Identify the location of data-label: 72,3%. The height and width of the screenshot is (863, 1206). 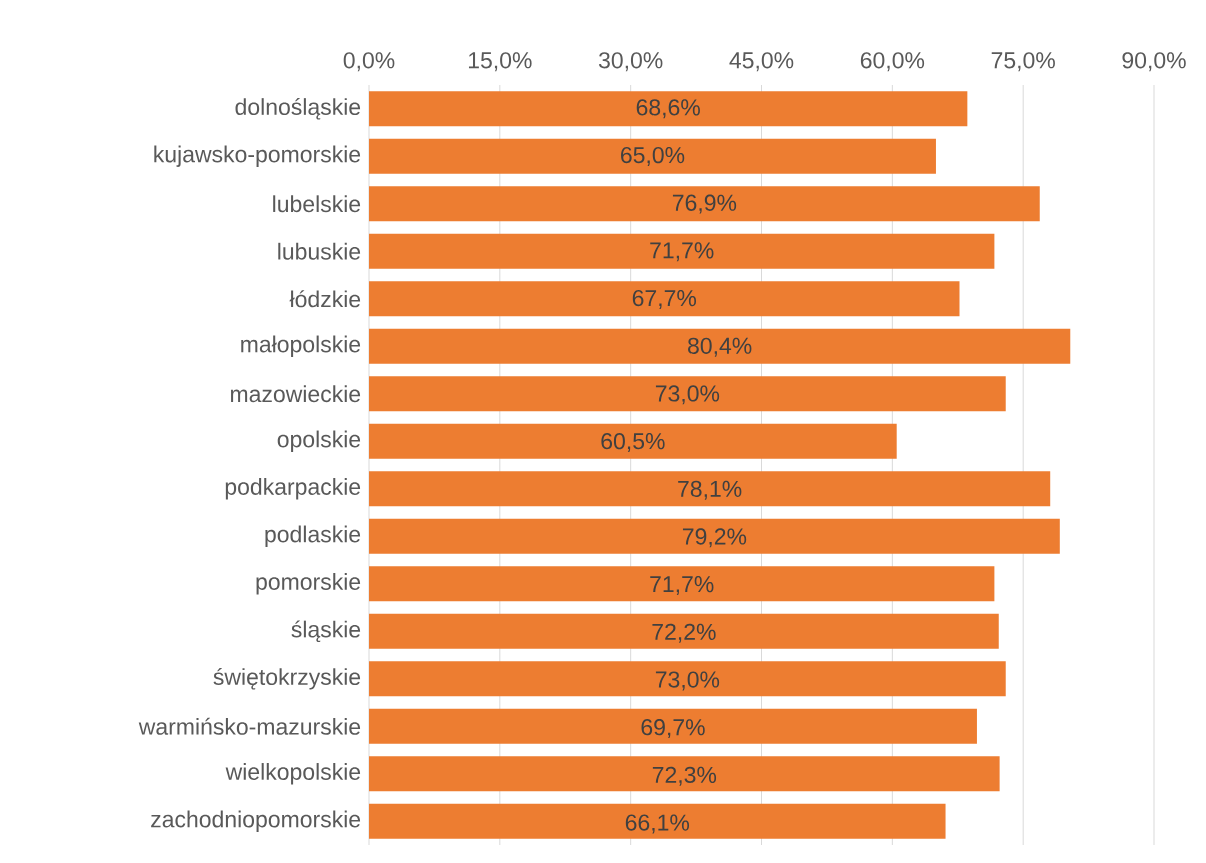
(684, 776).